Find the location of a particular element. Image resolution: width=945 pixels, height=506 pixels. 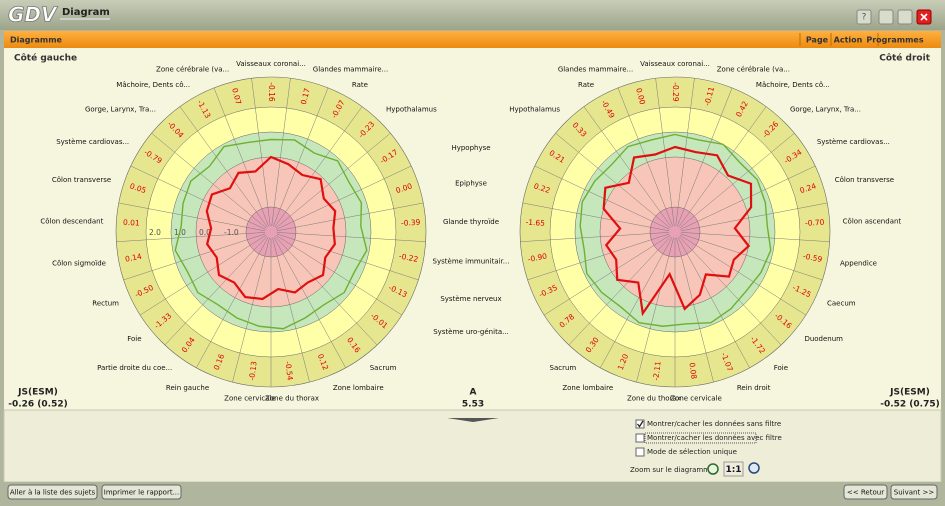

zoom-reset-button is located at coordinates (733, 469).